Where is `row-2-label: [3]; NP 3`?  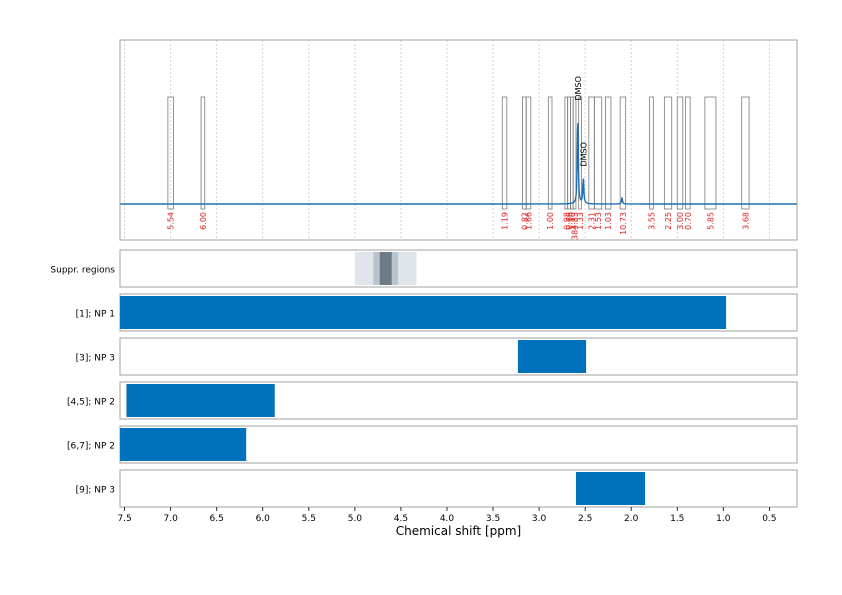 row-2-label: [3]; NP 3 is located at coordinates (95, 359).